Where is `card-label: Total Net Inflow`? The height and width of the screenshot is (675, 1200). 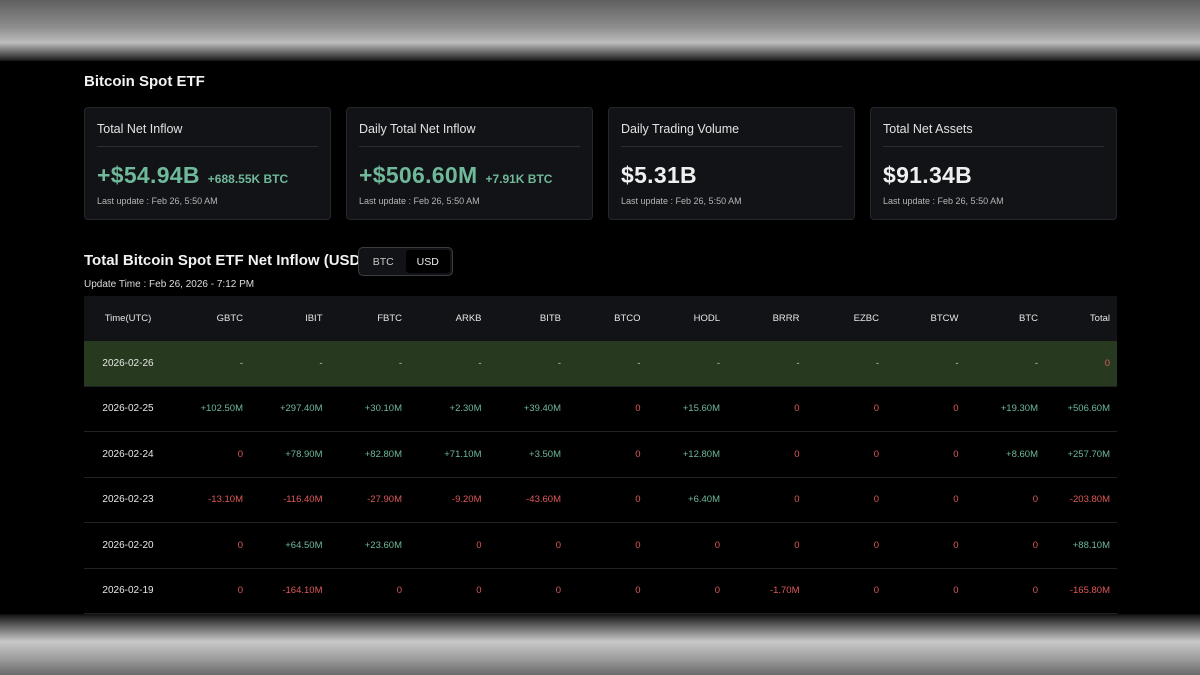
card-label: Total Net Inflow is located at coordinates (140, 129).